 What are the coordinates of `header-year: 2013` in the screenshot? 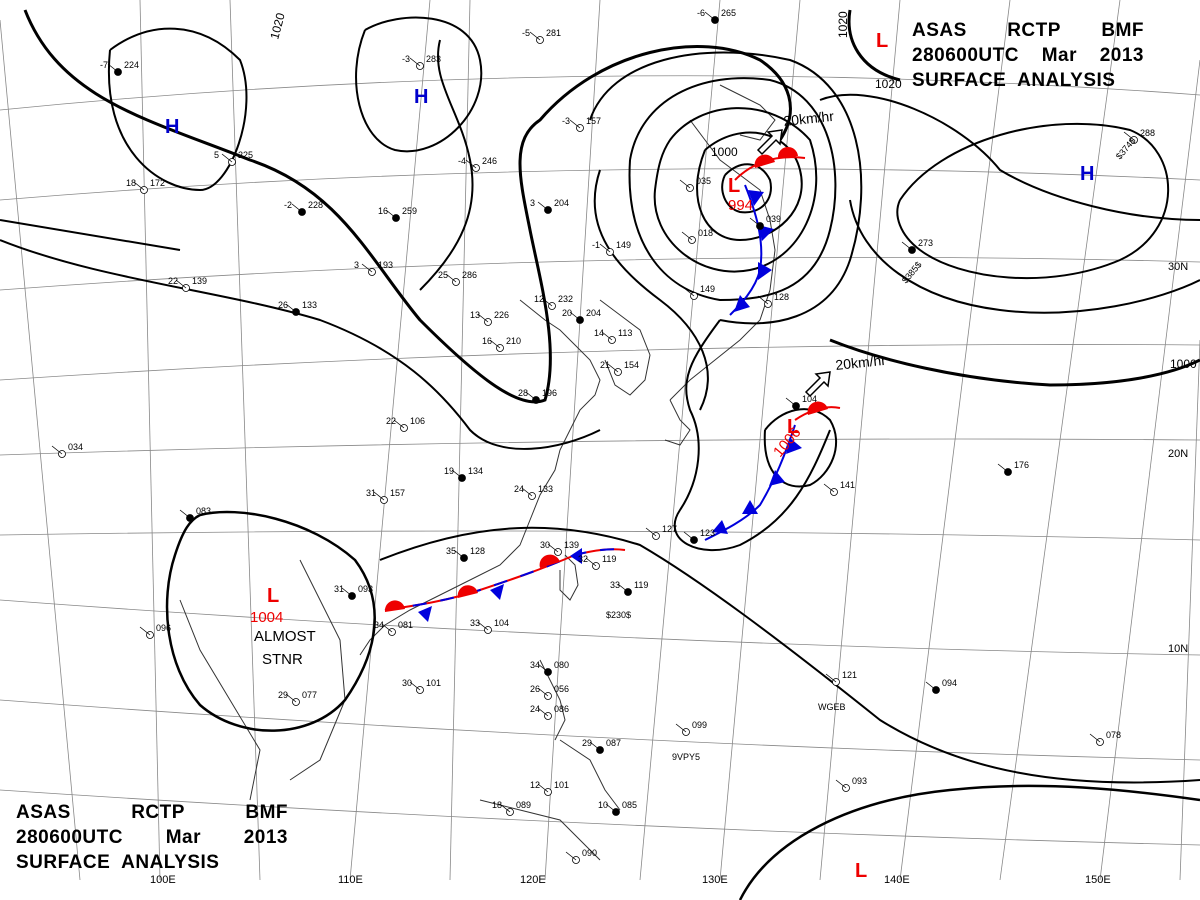 It's located at (1121, 55).